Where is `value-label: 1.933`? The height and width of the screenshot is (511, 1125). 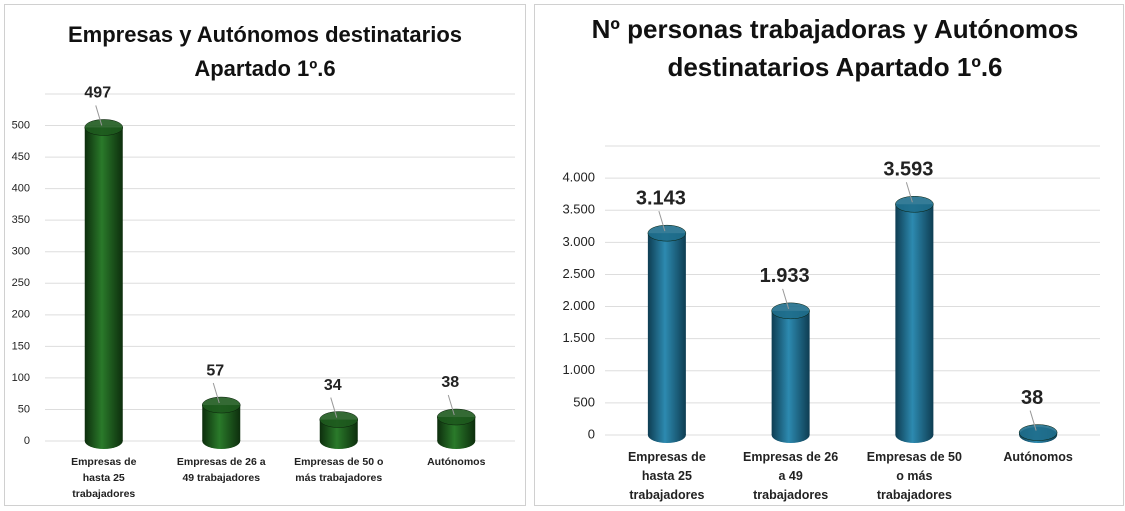 value-label: 1.933 is located at coordinates (785, 276).